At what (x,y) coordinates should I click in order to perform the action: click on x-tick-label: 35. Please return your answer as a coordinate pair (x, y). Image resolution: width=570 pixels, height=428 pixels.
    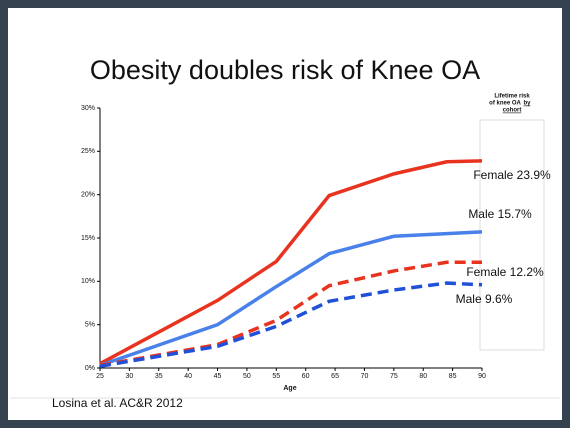
    Looking at the image, I should click on (159, 376).